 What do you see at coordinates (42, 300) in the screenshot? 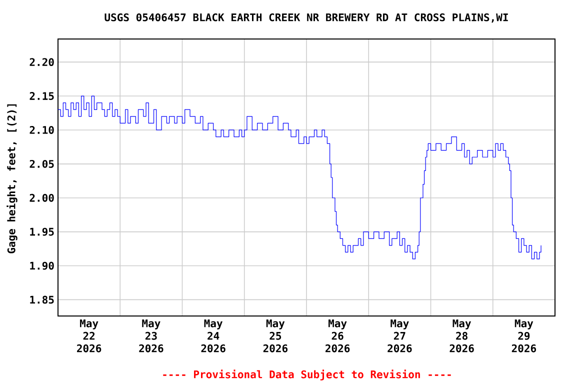
I see `y-tick-label: 1.85` at bounding box center [42, 300].